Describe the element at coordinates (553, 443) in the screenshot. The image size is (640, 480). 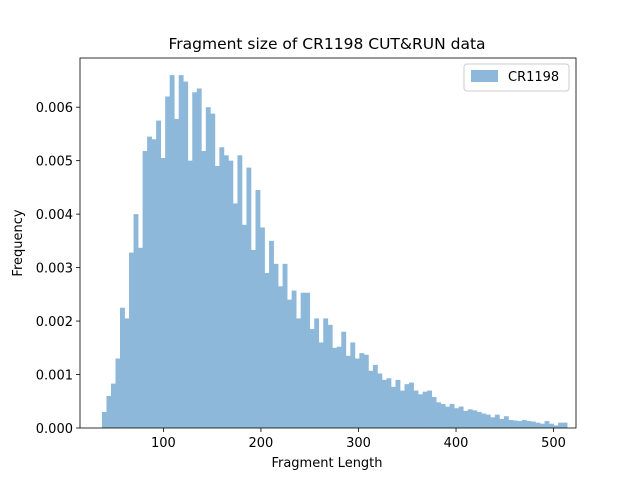
I see `x-tick-label: 500` at that location.